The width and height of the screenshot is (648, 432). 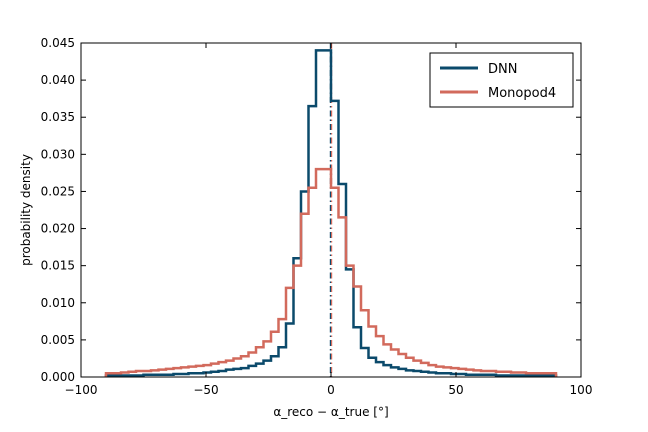 I want to click on y-tick-label: 0.030, so click(x=58, y=154).